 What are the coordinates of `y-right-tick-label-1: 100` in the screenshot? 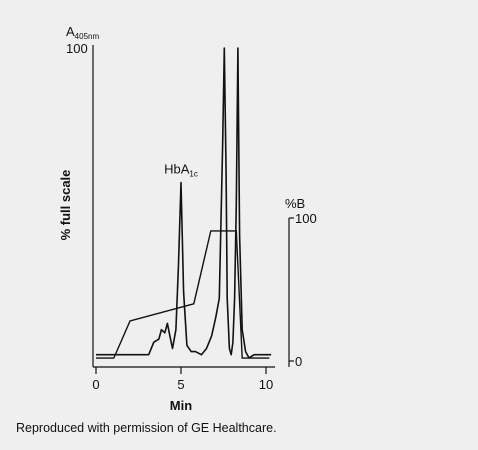 It's located at (306, 218).